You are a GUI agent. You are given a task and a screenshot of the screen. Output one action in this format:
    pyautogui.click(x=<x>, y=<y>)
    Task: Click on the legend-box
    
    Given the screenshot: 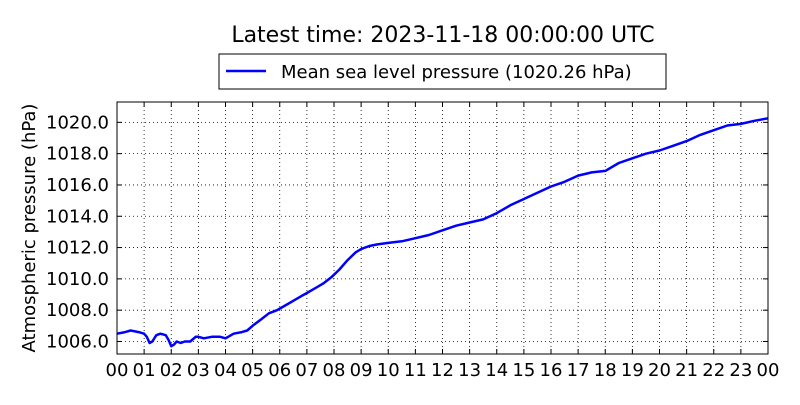 What is the action you would take?
    pyautogui.click(x=442, y=71)
    